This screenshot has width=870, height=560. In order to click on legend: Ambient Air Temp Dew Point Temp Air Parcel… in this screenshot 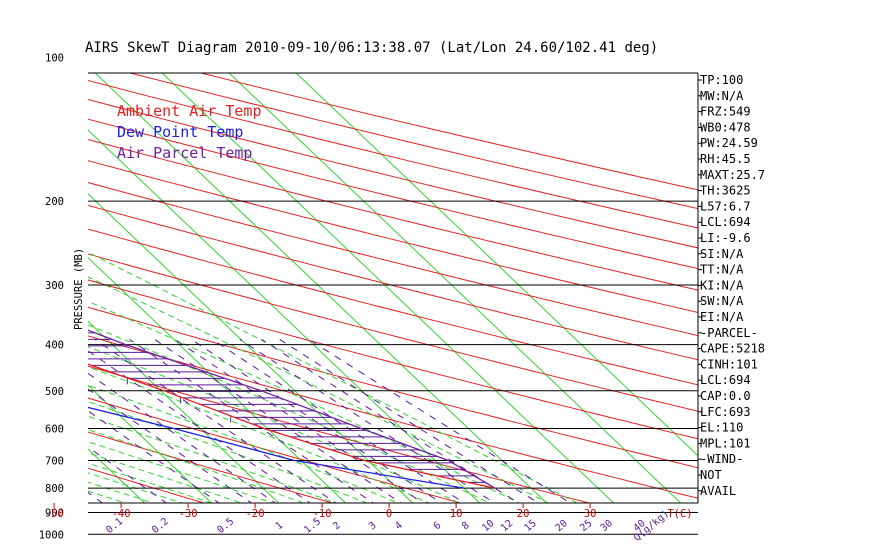, I will do `click(189, 132)`.